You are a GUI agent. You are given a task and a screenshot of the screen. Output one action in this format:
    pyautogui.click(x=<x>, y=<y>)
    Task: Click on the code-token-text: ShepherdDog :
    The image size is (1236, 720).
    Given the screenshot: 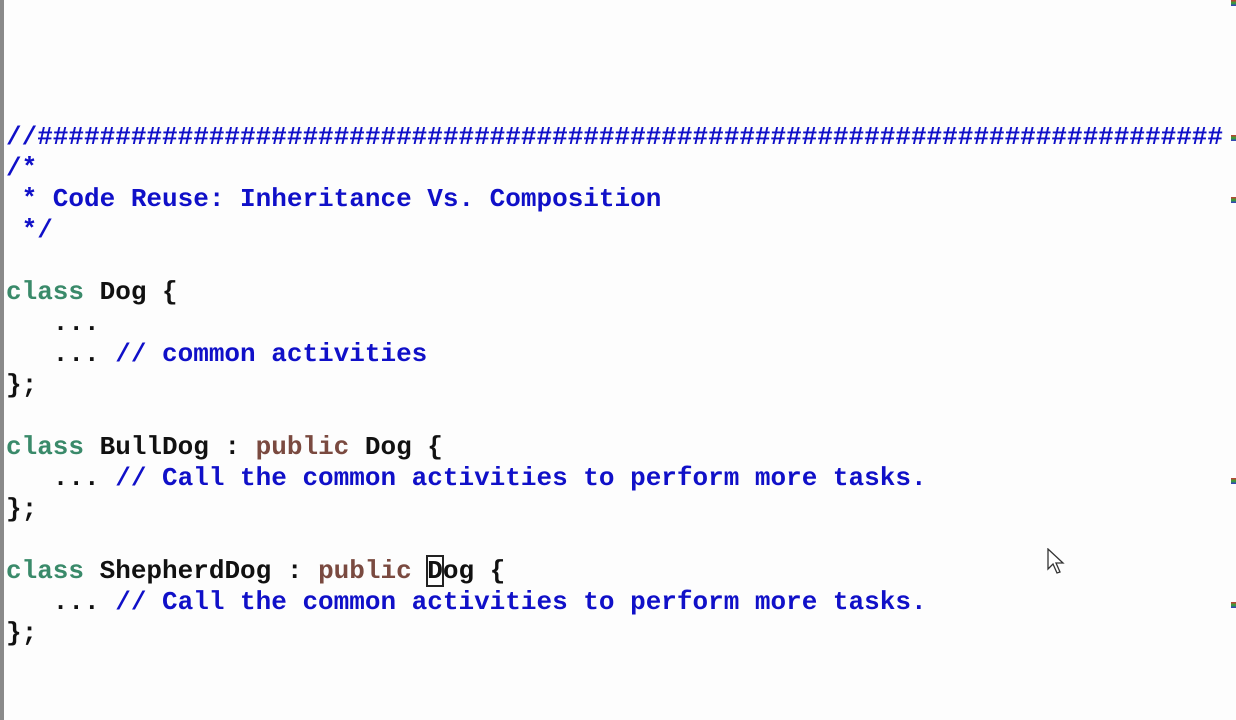 What is the action you would take?
    pyautogui.click(x=201, y=571)
    